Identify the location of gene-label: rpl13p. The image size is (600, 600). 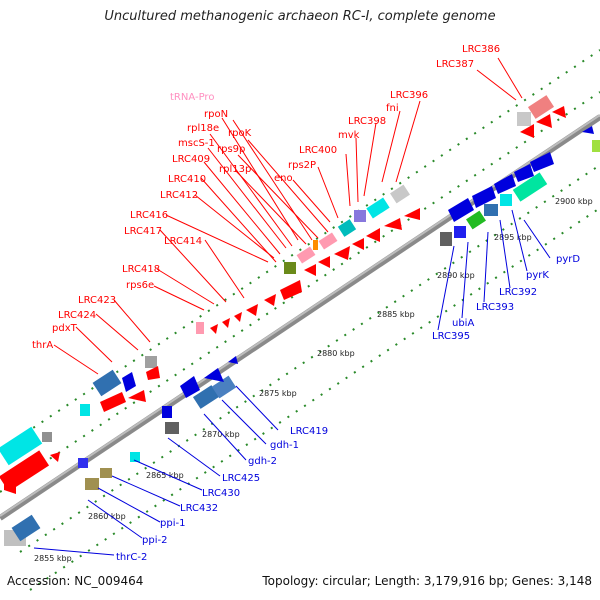
(235, 169).